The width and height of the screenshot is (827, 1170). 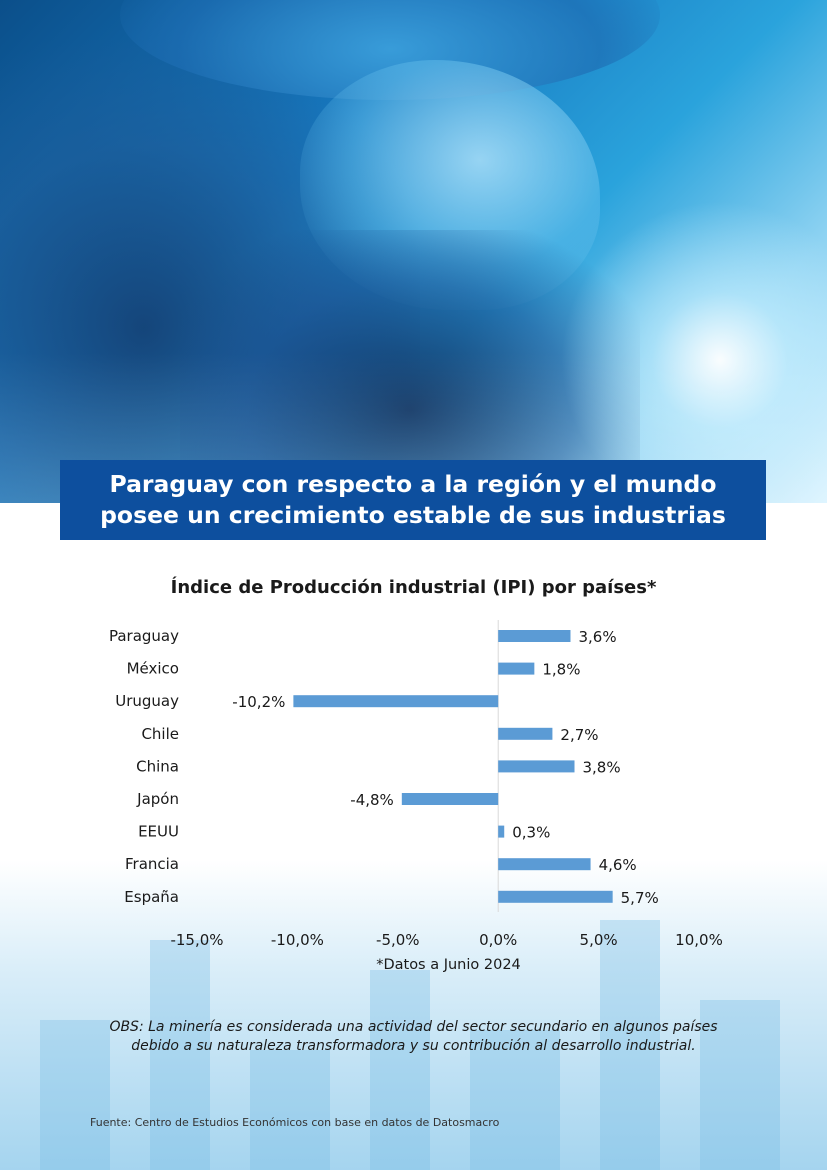 What do you see at coordinates (398, 940) in the screenshot?
I see `x-tick-label: -5,0%` at bounding box center [398, 940].